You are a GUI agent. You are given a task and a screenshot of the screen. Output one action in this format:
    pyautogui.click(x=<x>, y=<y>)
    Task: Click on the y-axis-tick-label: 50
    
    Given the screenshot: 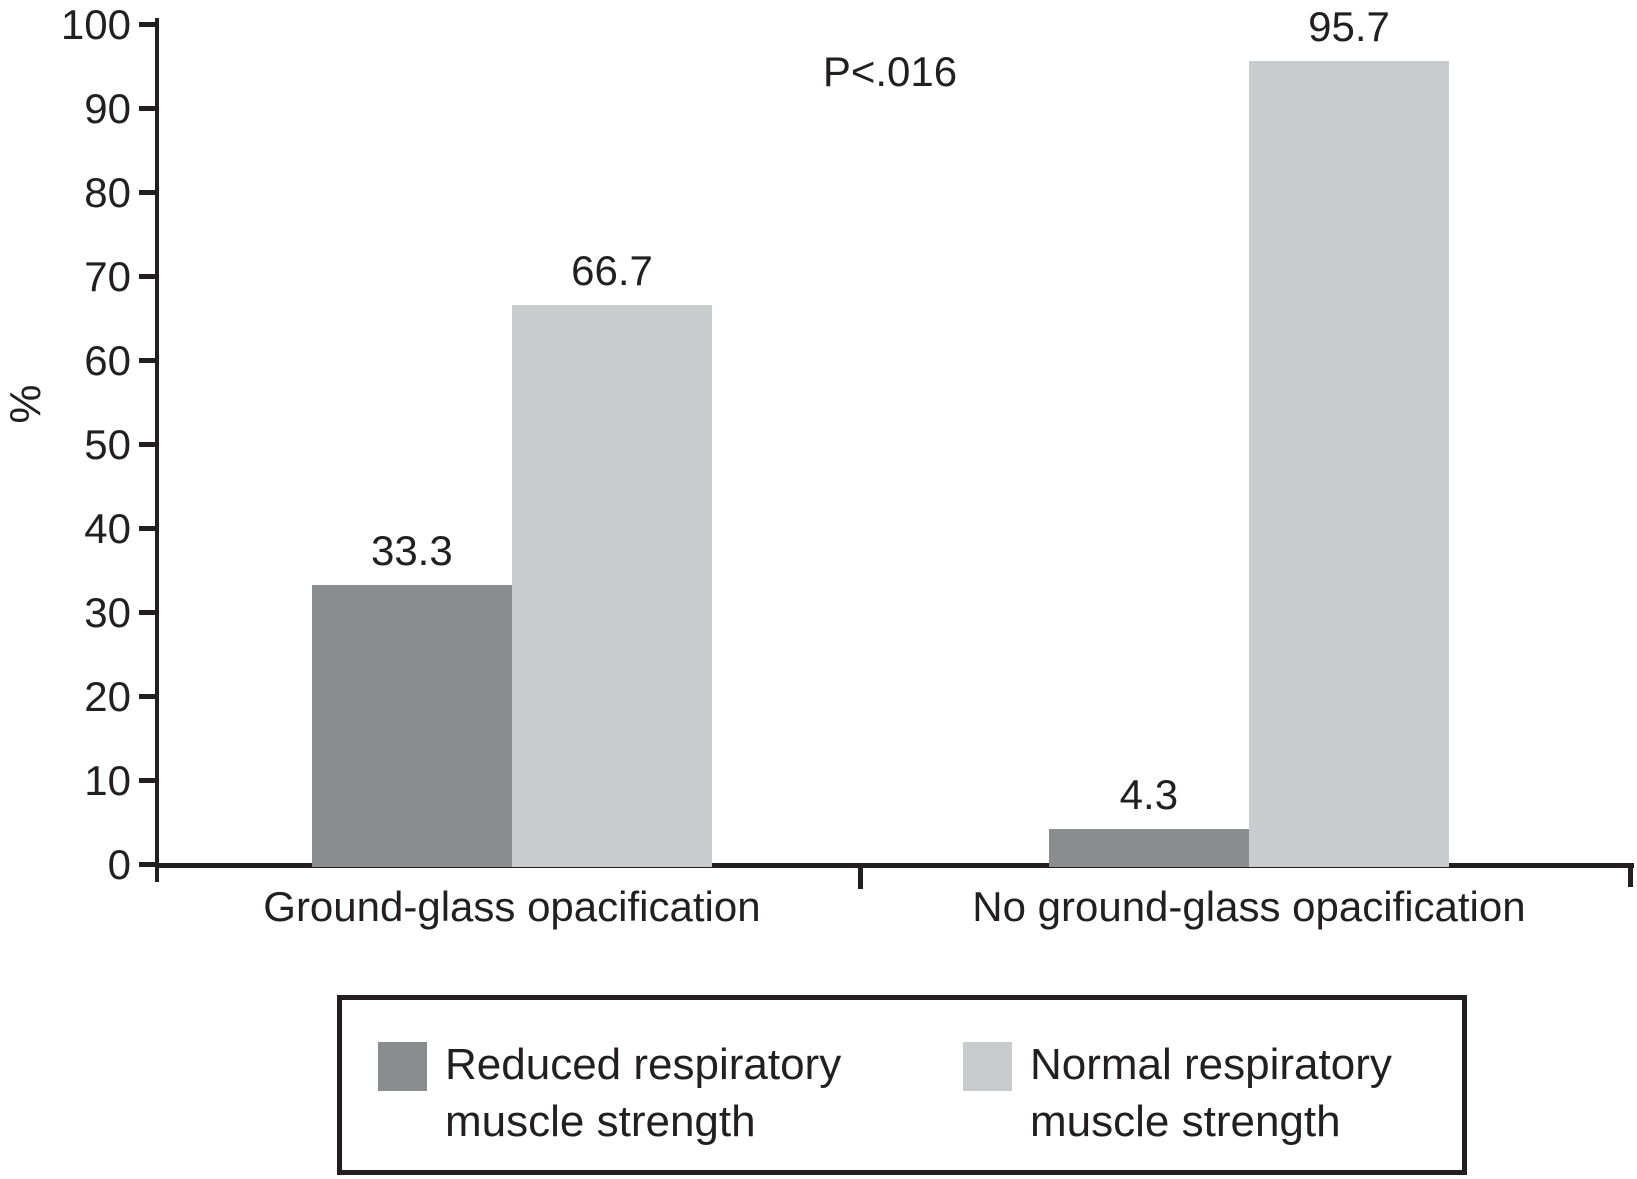 What is the action you would take?
    pyautogui.click(x=107, y=444)
    